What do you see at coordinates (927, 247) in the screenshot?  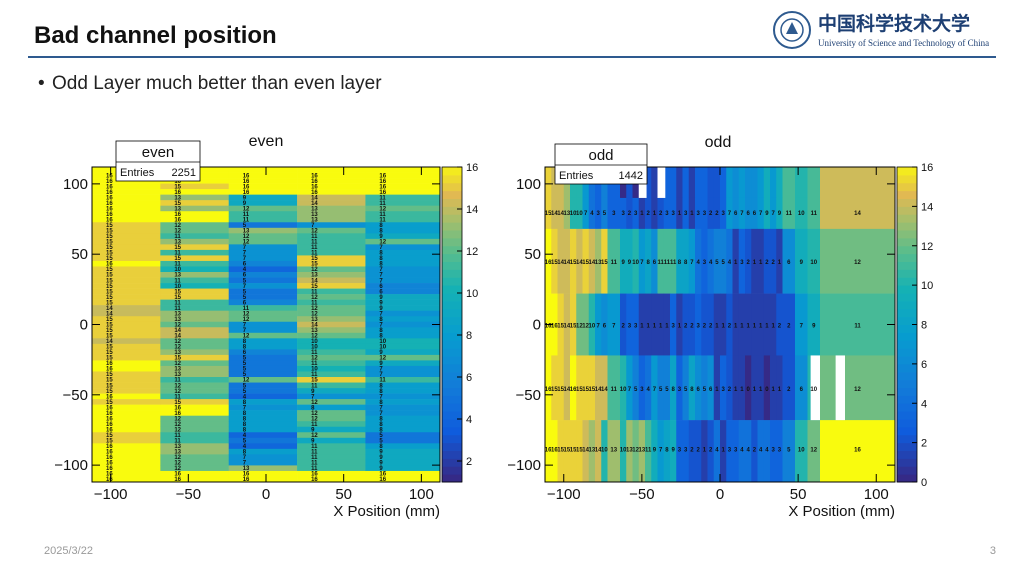 I see `colorbar-tick-label: 12` at bounding box center [927, 247].